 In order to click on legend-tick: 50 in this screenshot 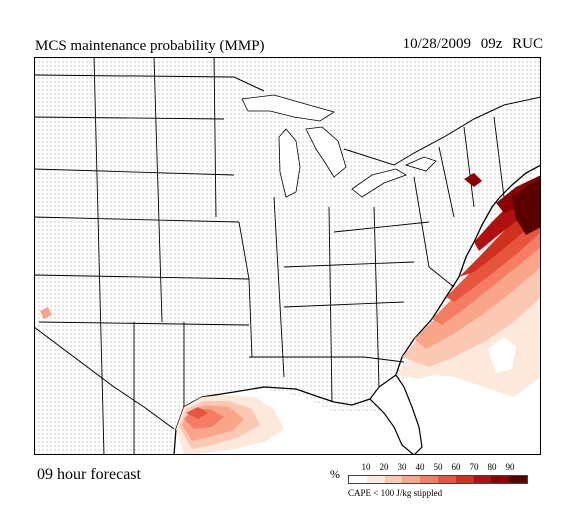, I will do `click(438, 467)`.